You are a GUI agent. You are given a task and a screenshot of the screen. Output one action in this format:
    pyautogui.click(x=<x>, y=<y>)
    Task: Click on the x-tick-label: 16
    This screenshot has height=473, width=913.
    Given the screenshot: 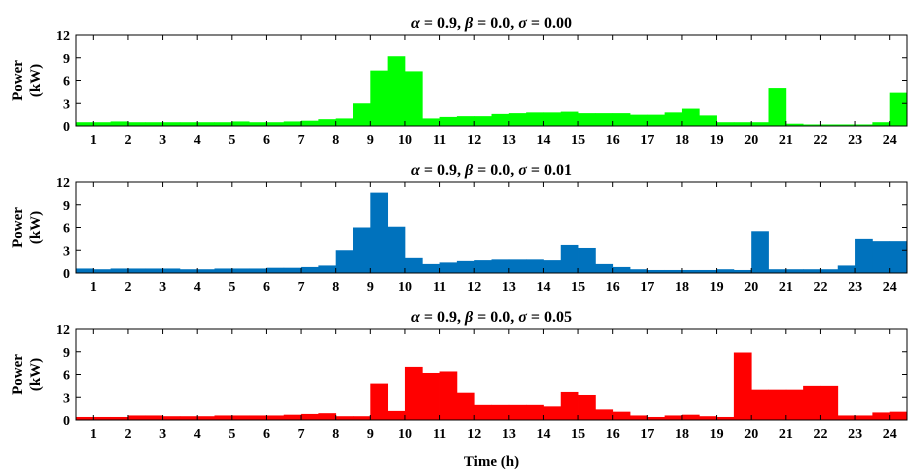 What is the action you would take?
    pyautogui.click(x=613, y=287)
    